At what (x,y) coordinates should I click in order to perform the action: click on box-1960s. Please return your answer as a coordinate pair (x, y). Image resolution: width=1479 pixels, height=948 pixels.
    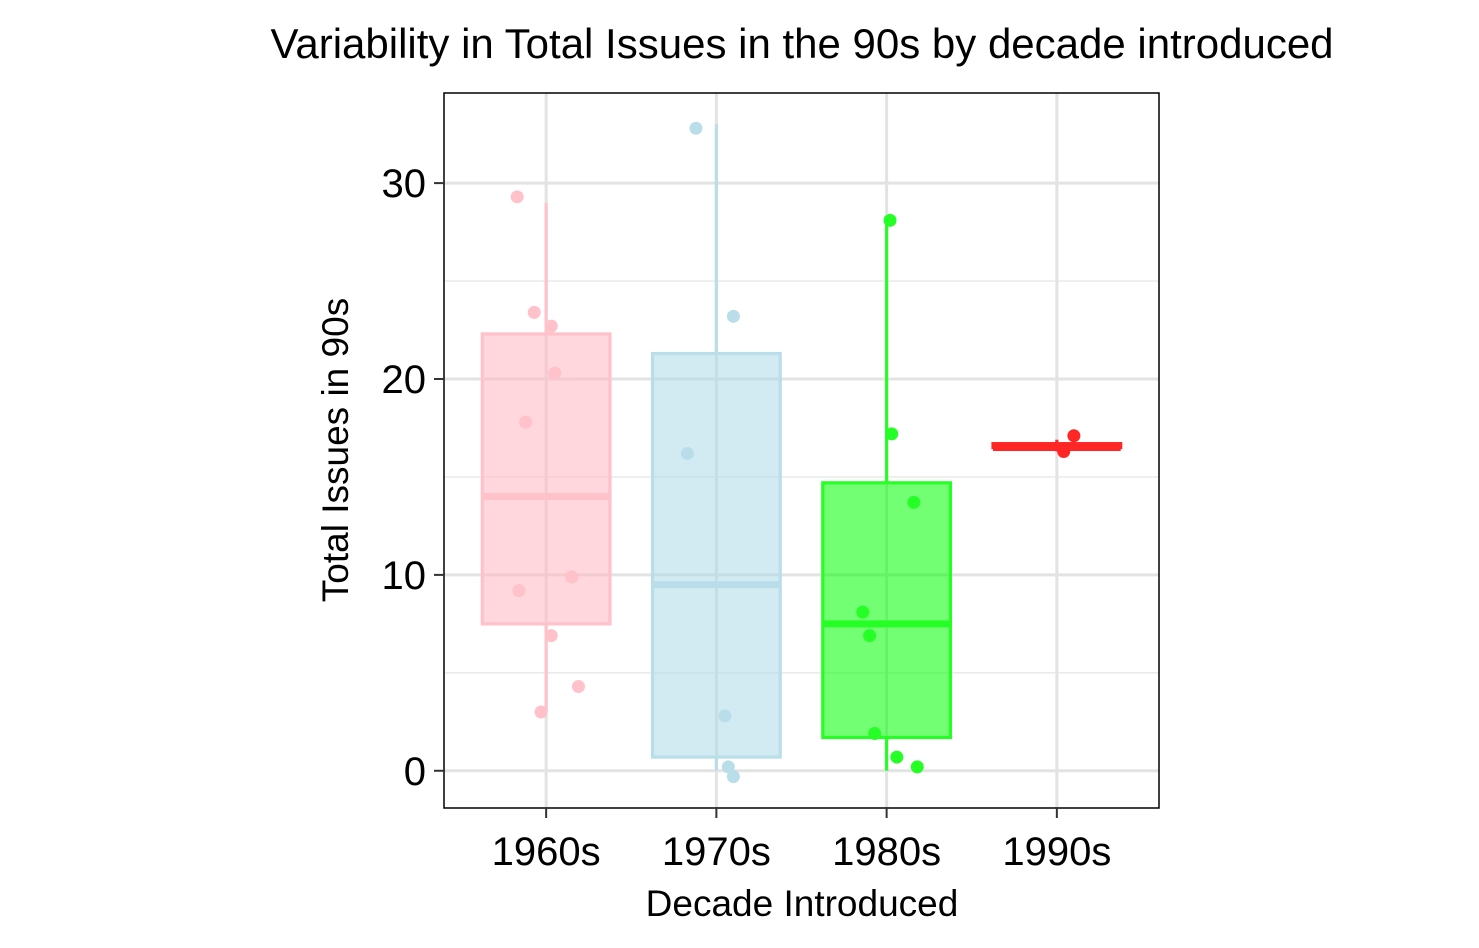
    Looking at the image, I should click on (546, 457).